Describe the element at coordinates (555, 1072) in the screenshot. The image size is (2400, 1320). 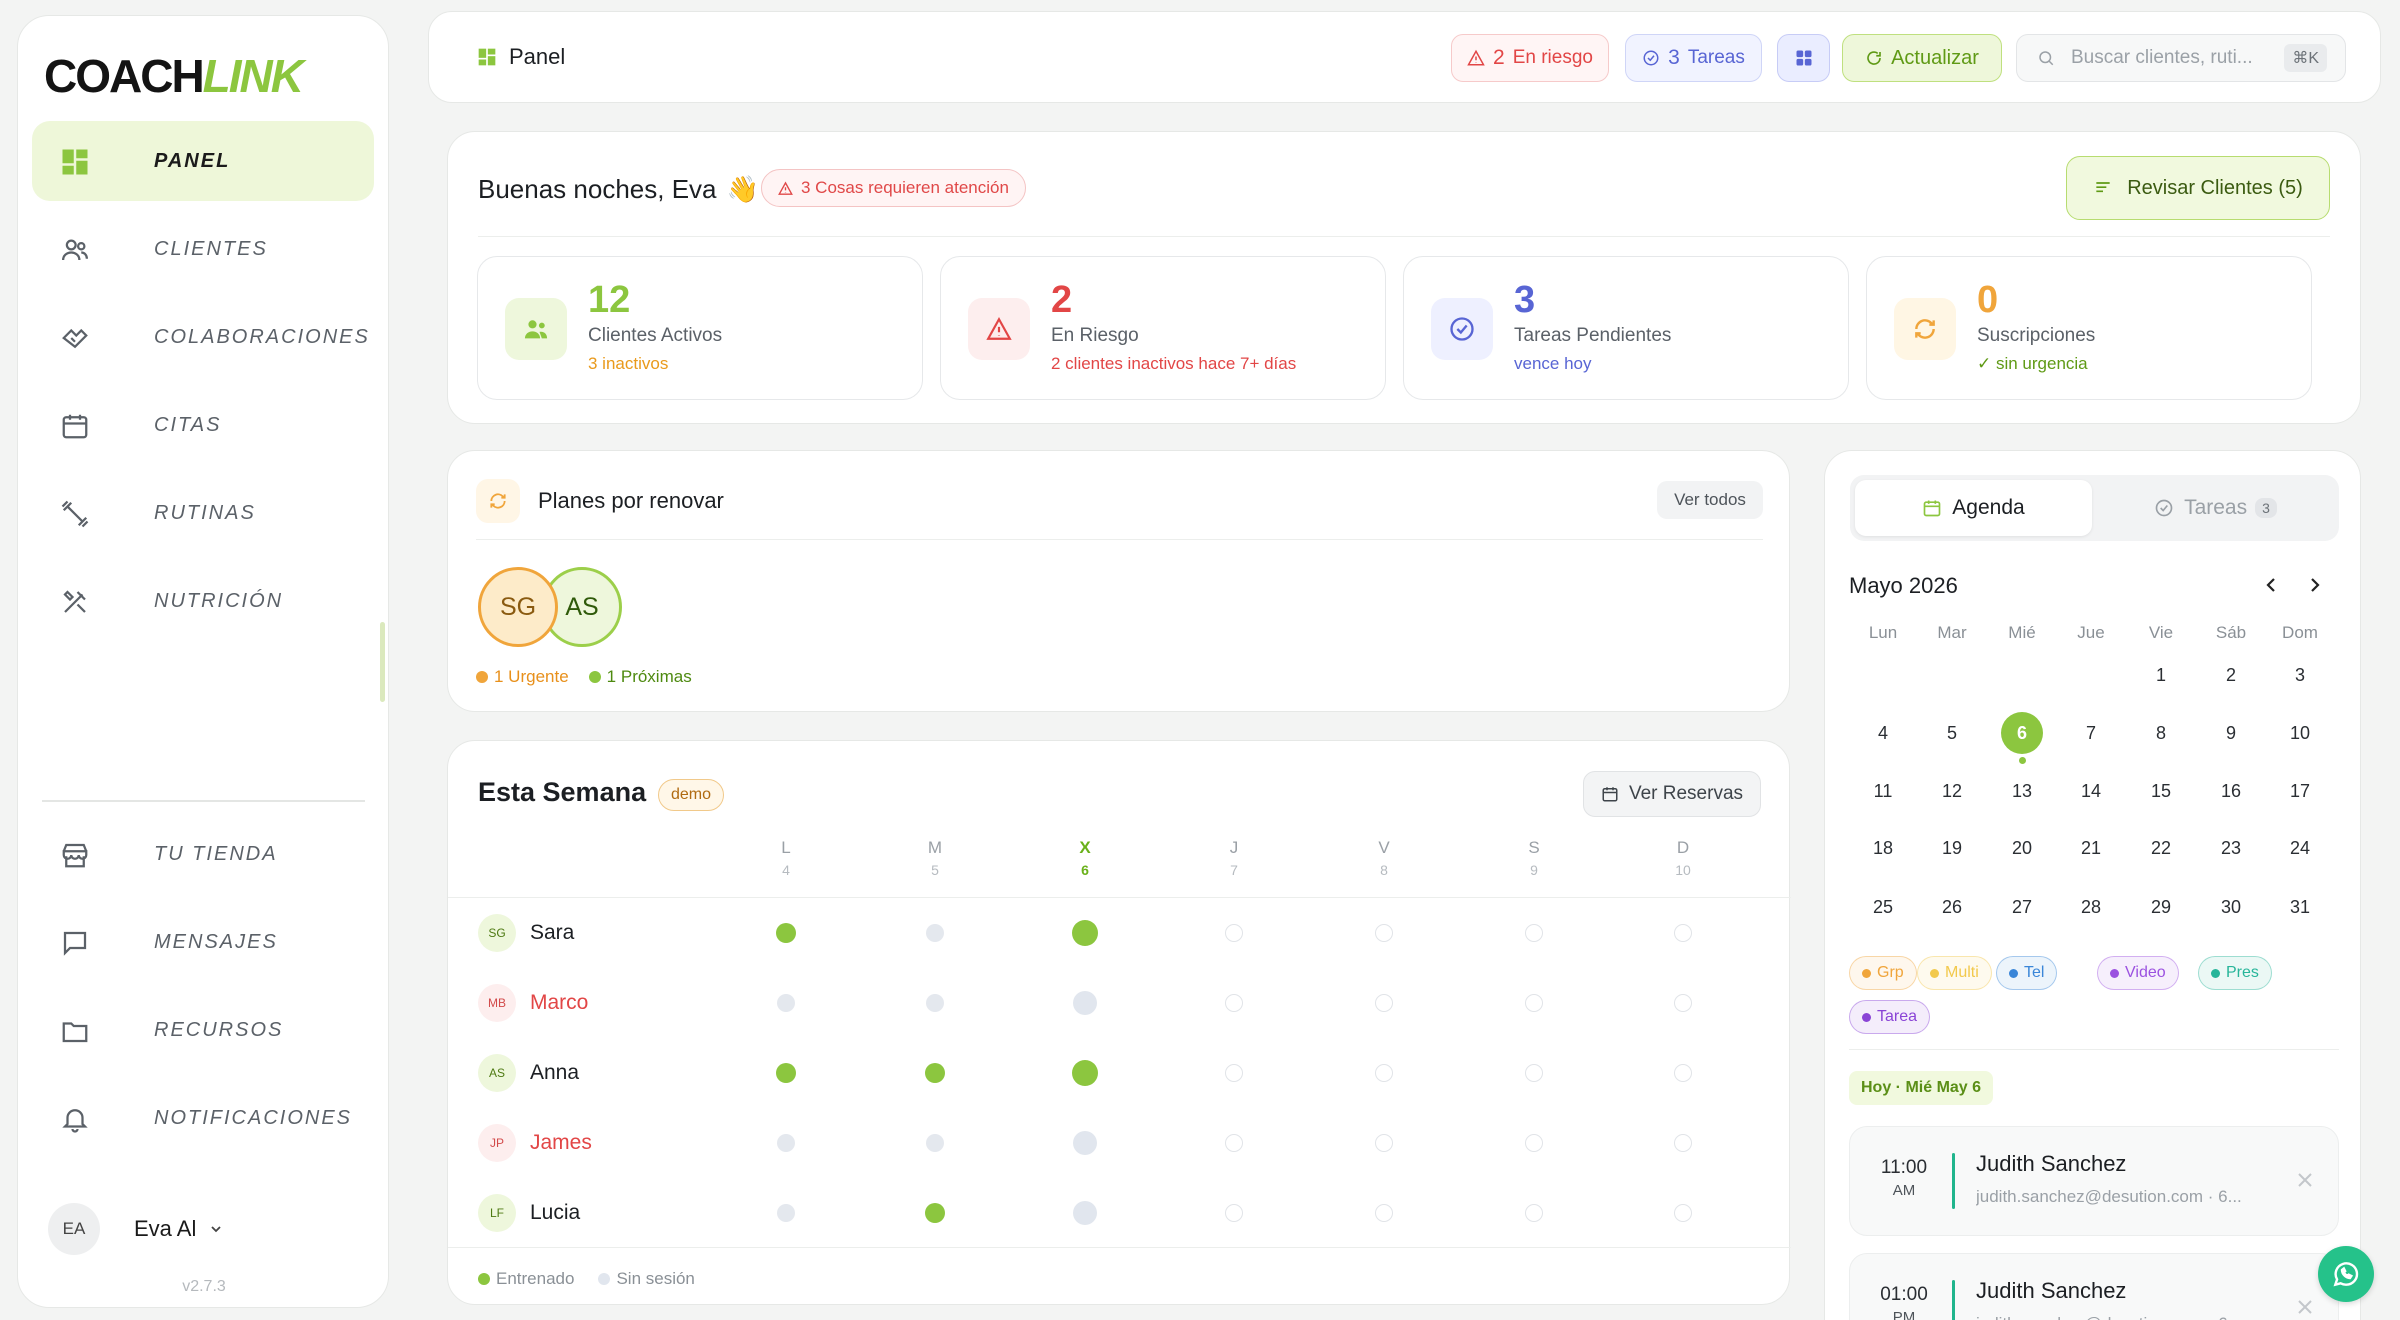
I see `client-name: Anna` at that location.